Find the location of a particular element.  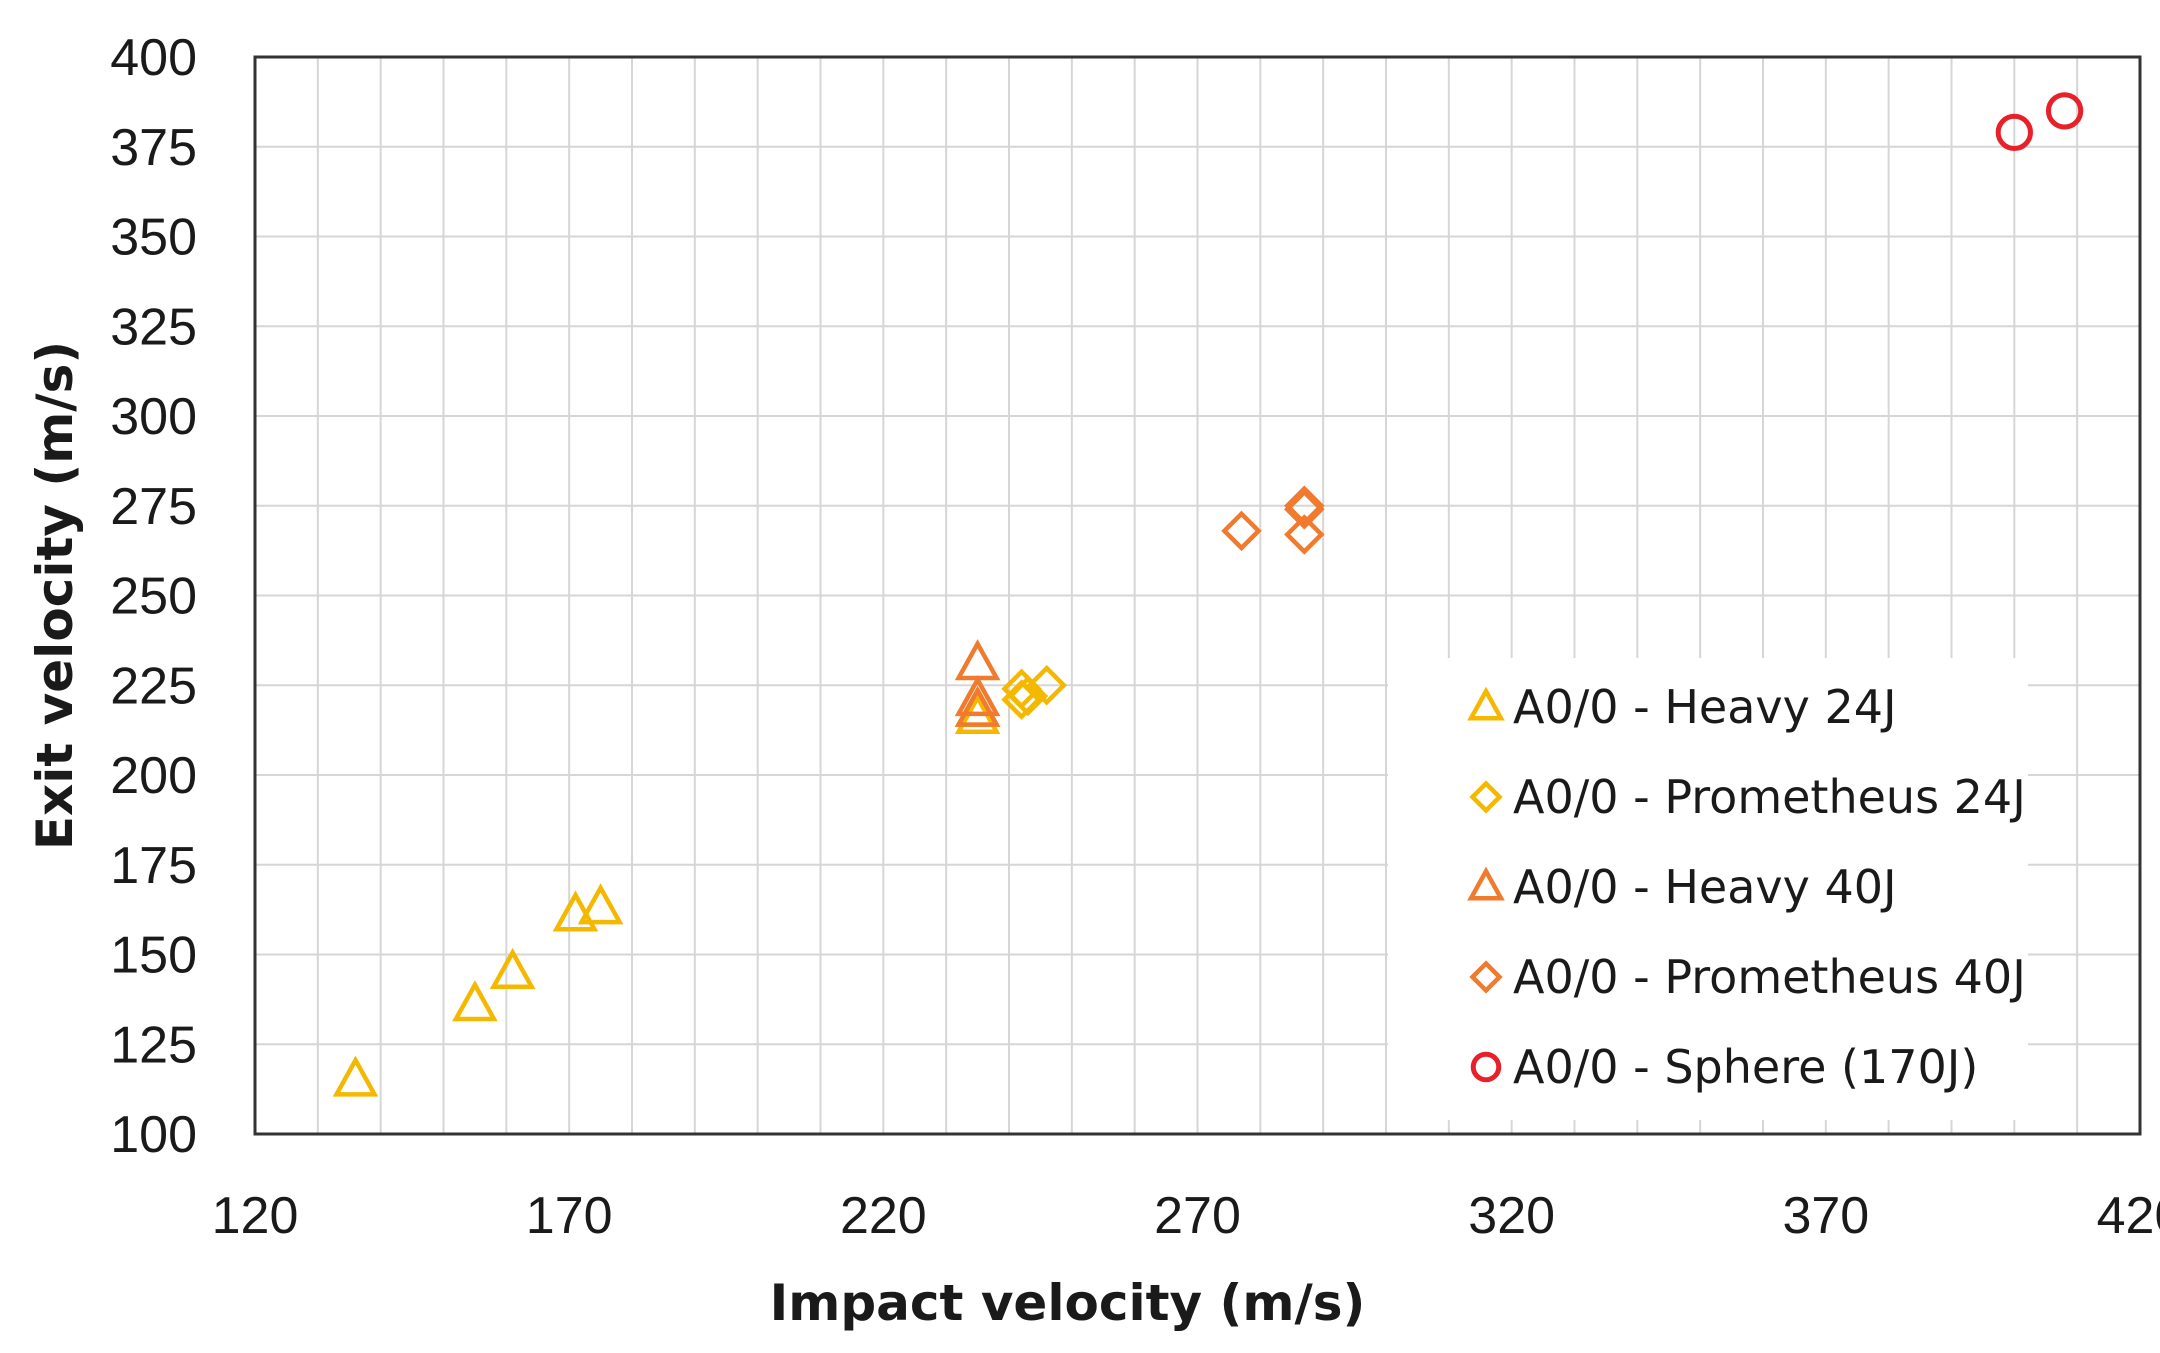

x-tick-label: 220 is located at coordinates (883, 1216).